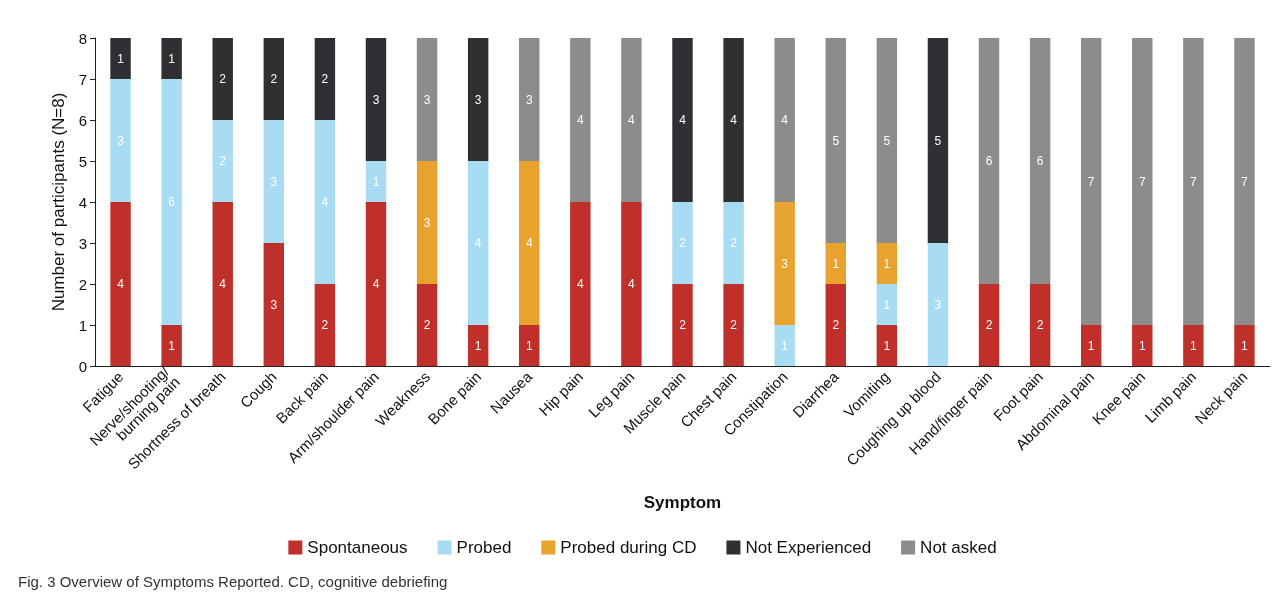 The image size is (1285, 599). Describe the element at coordinates (484, 547) in the screenshot. I see `legend-label: Probed` at that location.